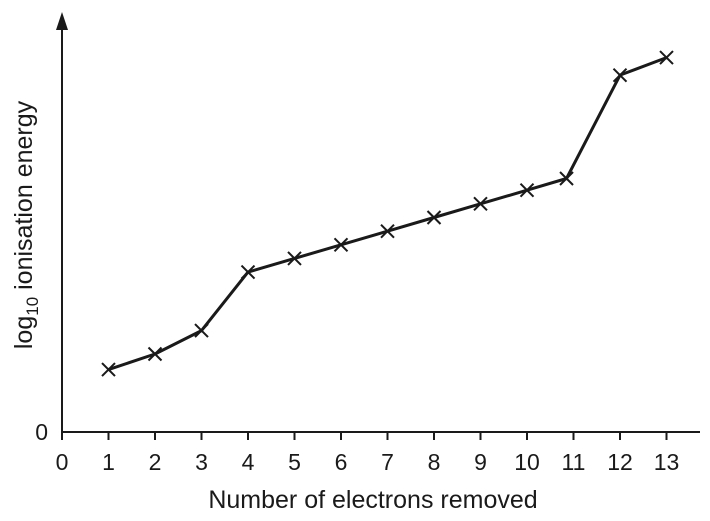 The image size is (710, 521). I want to click on y-axis-title-subscript: 10, so click(32, 306).